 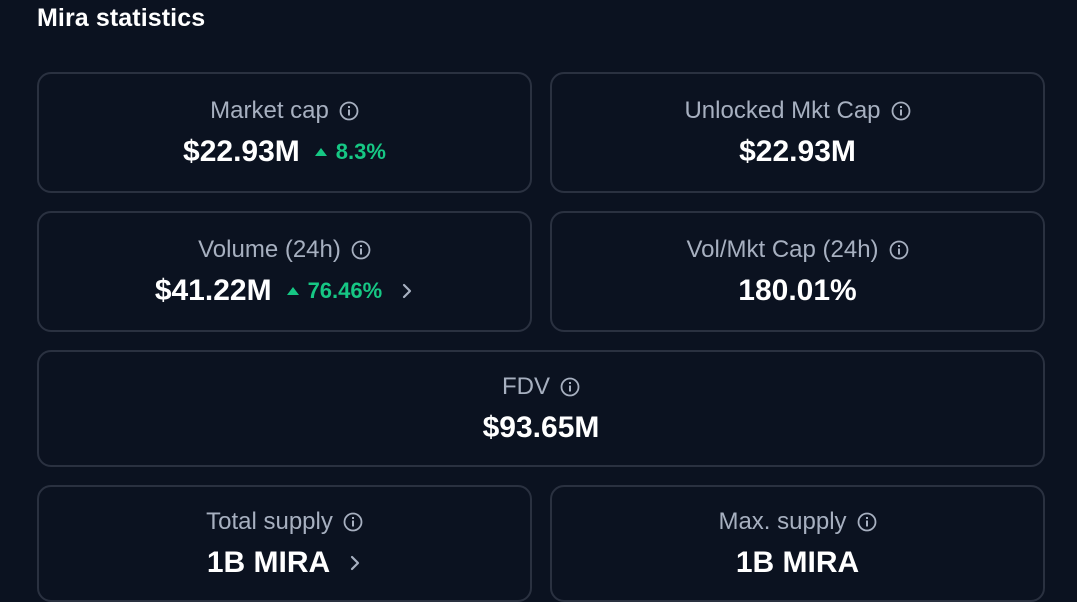 I want to click on unlocked-mkt-cap-label: Unlocked Mkt Cap, so click(x=782, y=110).